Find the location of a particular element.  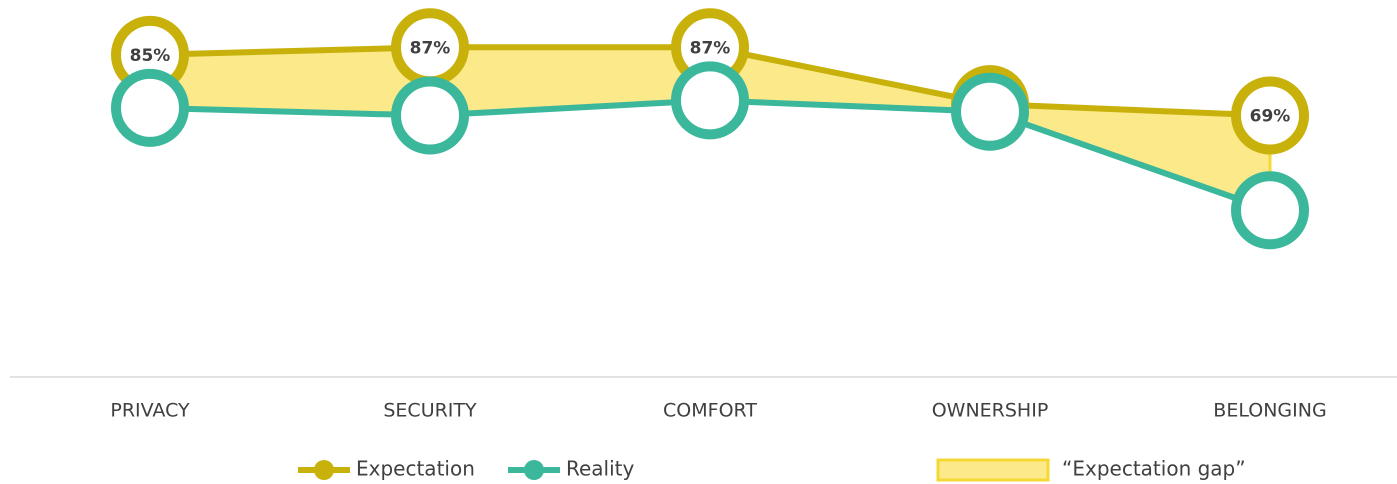

legend-label: “Expectation gap” is located at coordinates (1154, 469).